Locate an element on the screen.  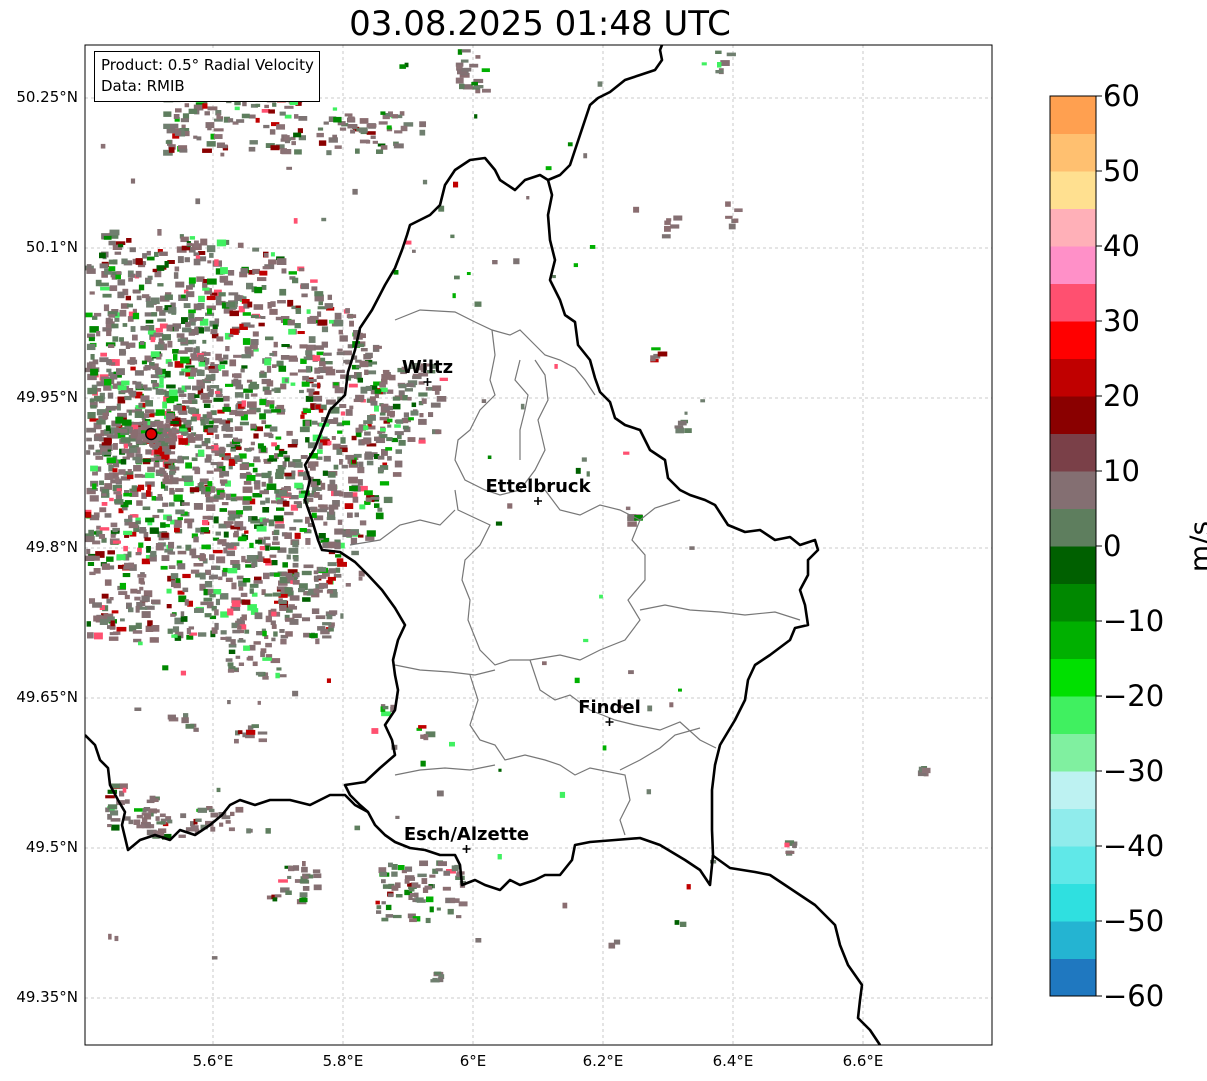
colorbar-tick-label: 40 is located at coordinates (1121, 246).